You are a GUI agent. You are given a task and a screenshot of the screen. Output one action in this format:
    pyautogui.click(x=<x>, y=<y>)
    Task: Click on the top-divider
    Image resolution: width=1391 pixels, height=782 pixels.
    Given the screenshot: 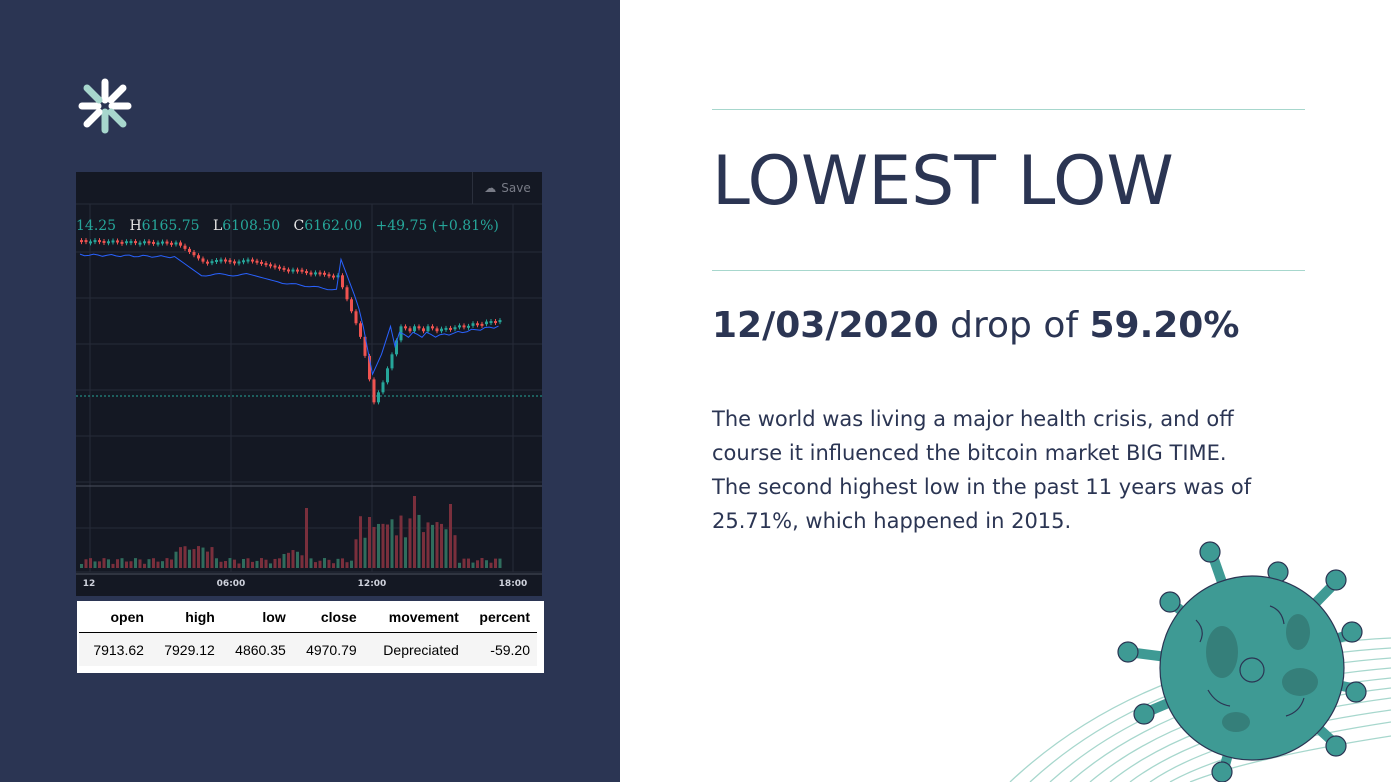 What is the action you would take?
    pyautogui.click(x=1008, y=109)
    